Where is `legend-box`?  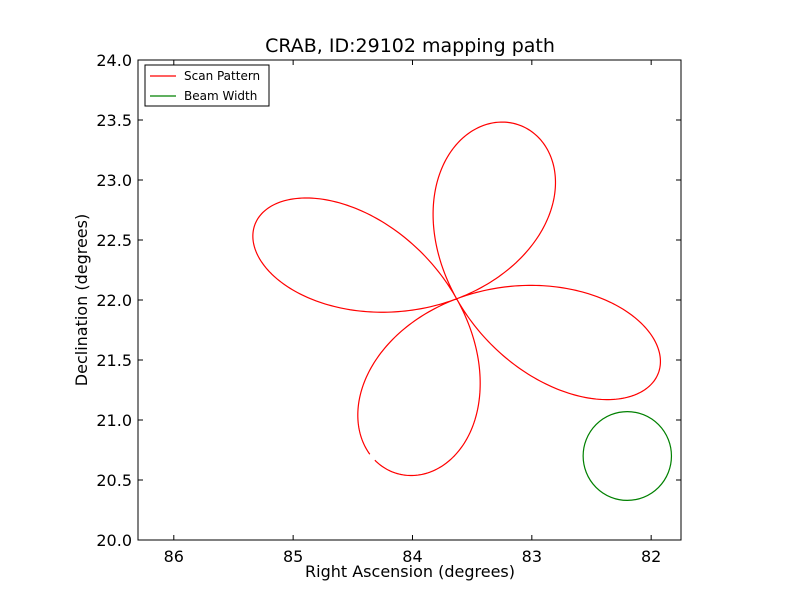
legend-box is located at coordinates (207, 85).